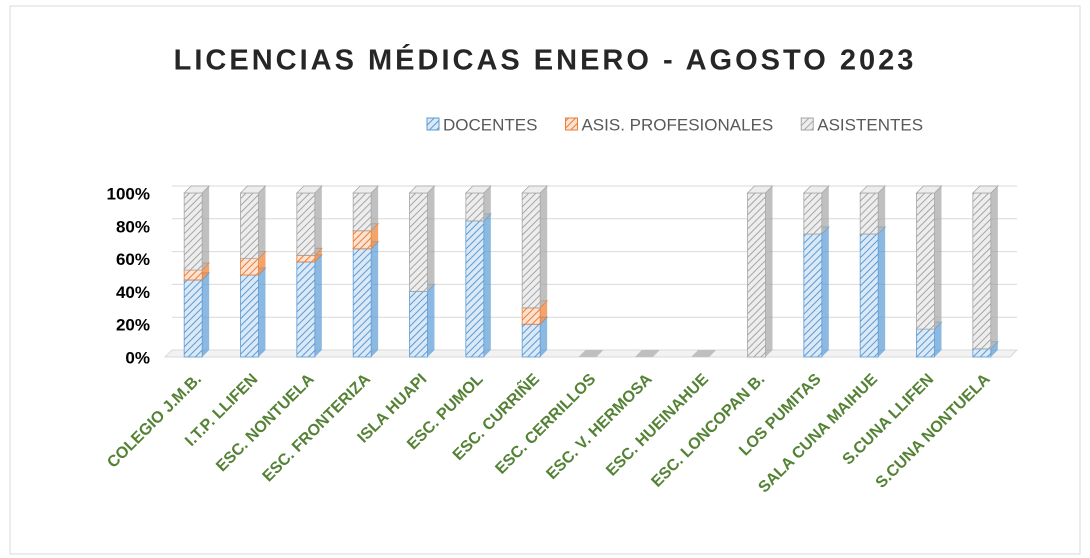 The height and width of the screenshot is (558, 1090). I want to click on y-tick-label: 0%, so click(137, 357).